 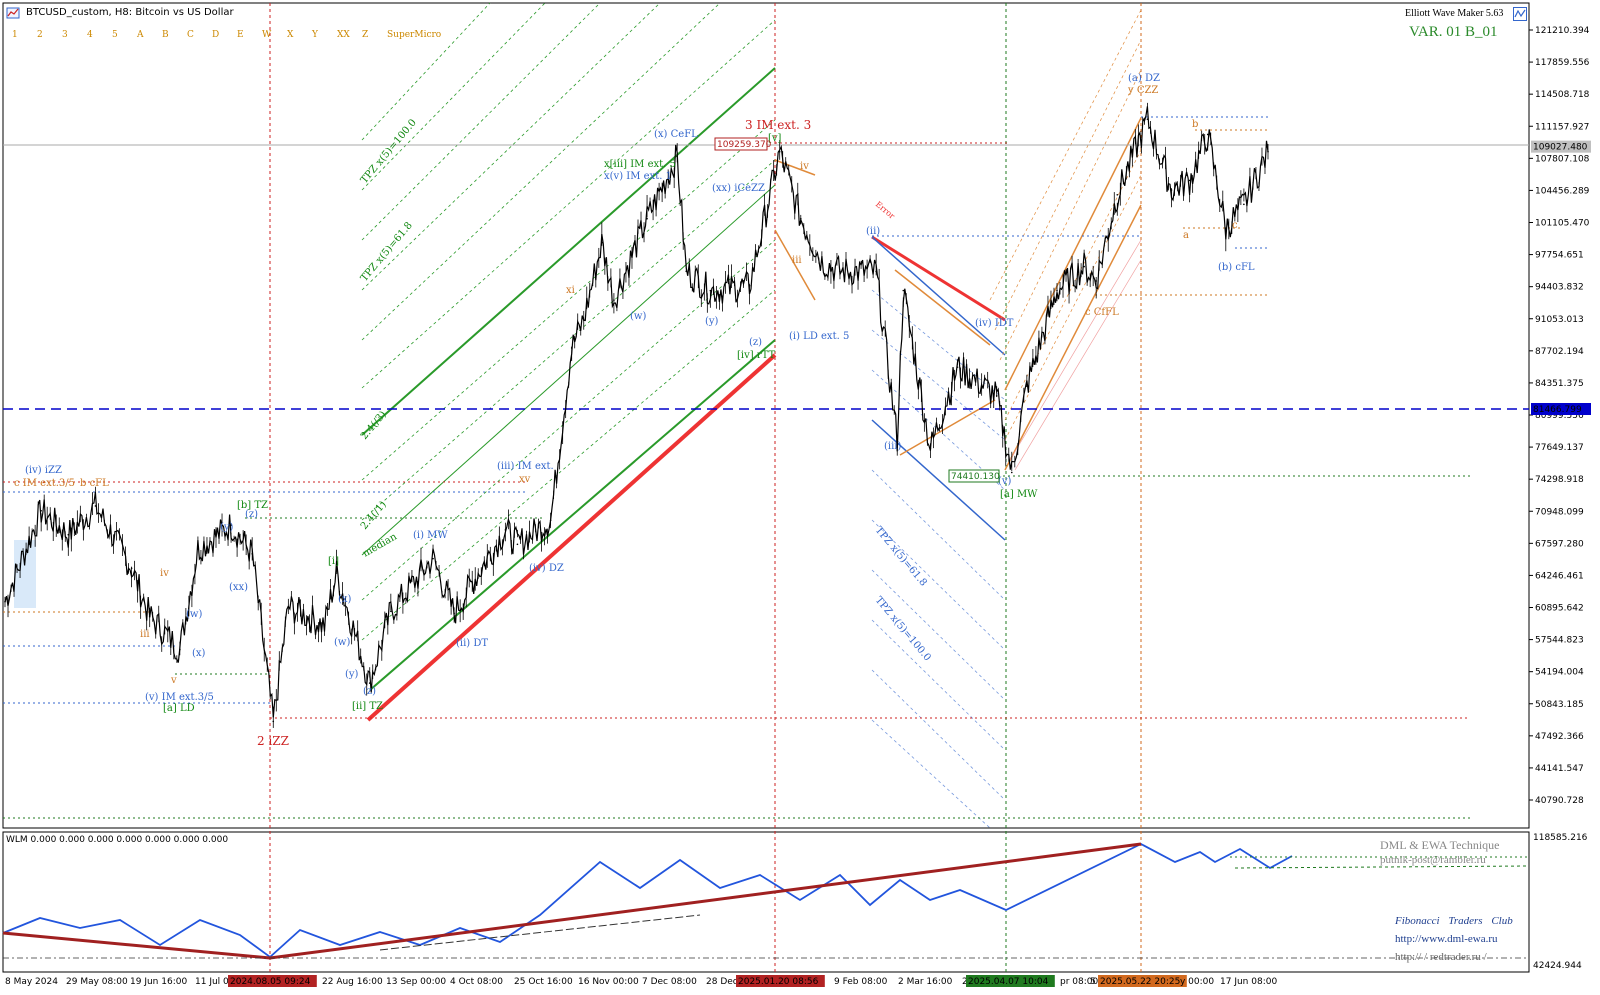 What do you see at coordinates (40, 35) in the screenshot?
I see `wave-toolbar-item: 2` at bounding box center [40, 35].